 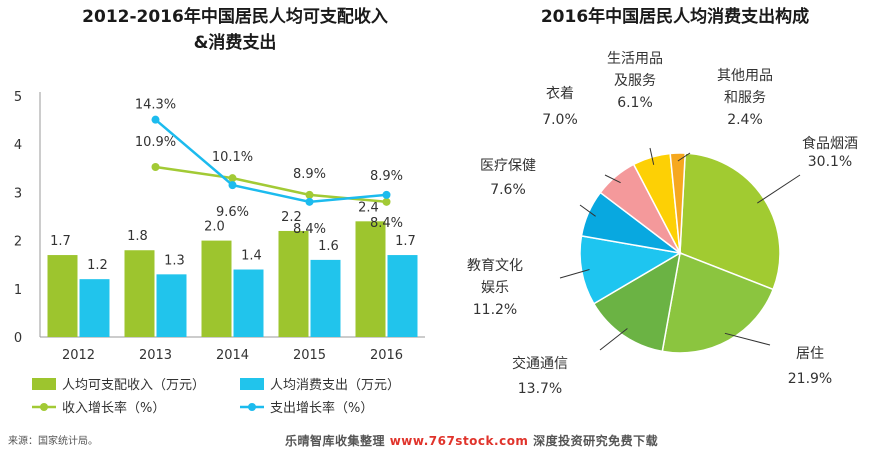 What do you see at coordinates (386, 355) in the screenshot?
I see `x-tick-label: 2016` at bounding box center [386, 355].